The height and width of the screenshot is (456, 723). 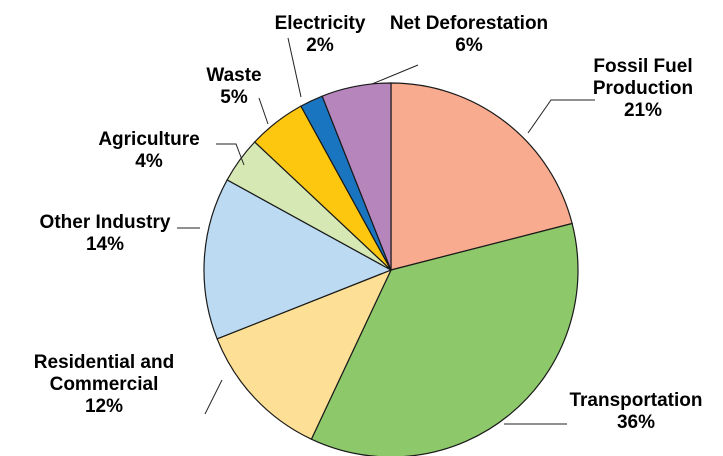 What do you see at coordinates (148, 139) in the screenshot?
I see `slice-name-agriculture: Agriculture` at bounding box center [148, 139].